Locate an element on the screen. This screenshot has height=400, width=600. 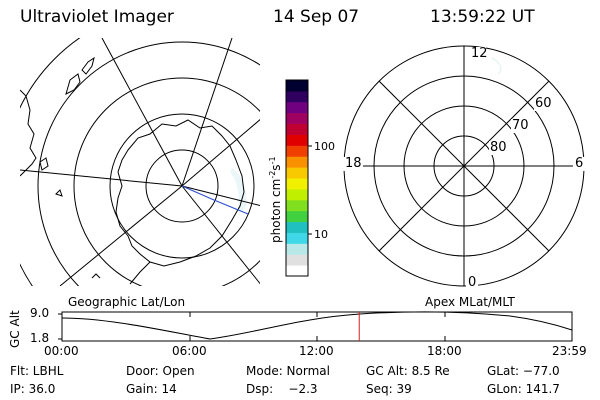
colorbar-unit-label: photon cm-2s-1 is located at coordinates (275, 199).